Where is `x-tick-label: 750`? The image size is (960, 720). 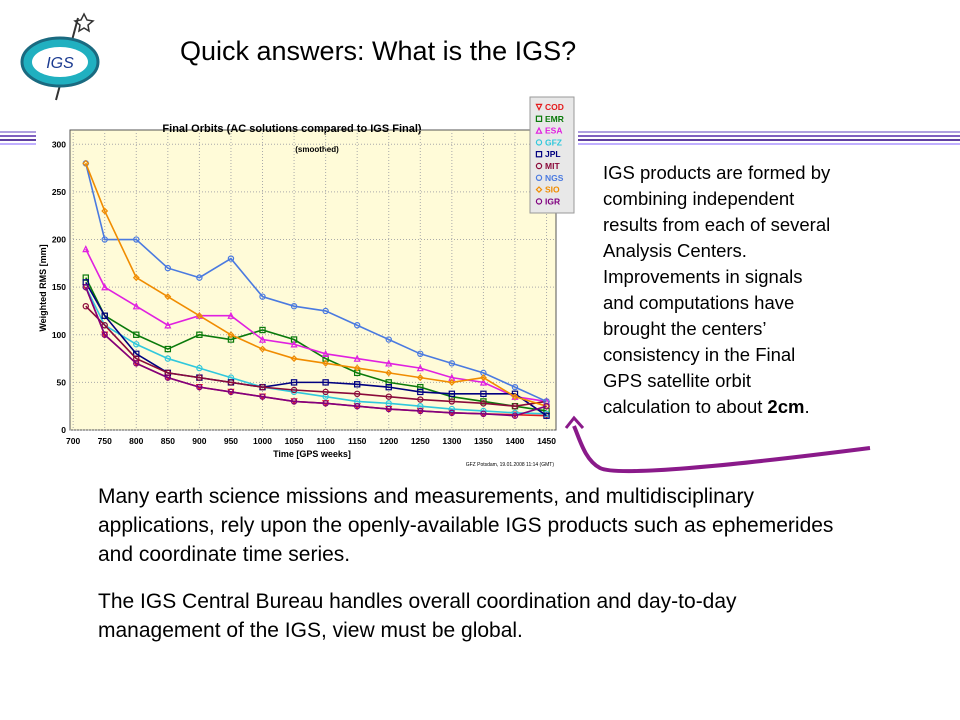 x-tick-label: 750 is located at coordinates (105, 441).